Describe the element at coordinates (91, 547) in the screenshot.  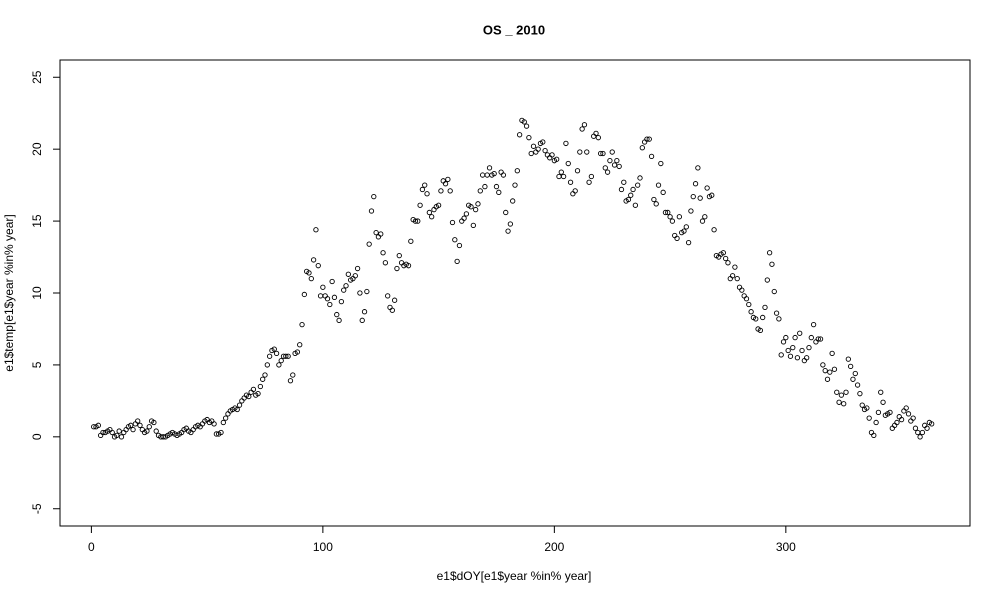
I see `x-tick-label: 0` at that location.